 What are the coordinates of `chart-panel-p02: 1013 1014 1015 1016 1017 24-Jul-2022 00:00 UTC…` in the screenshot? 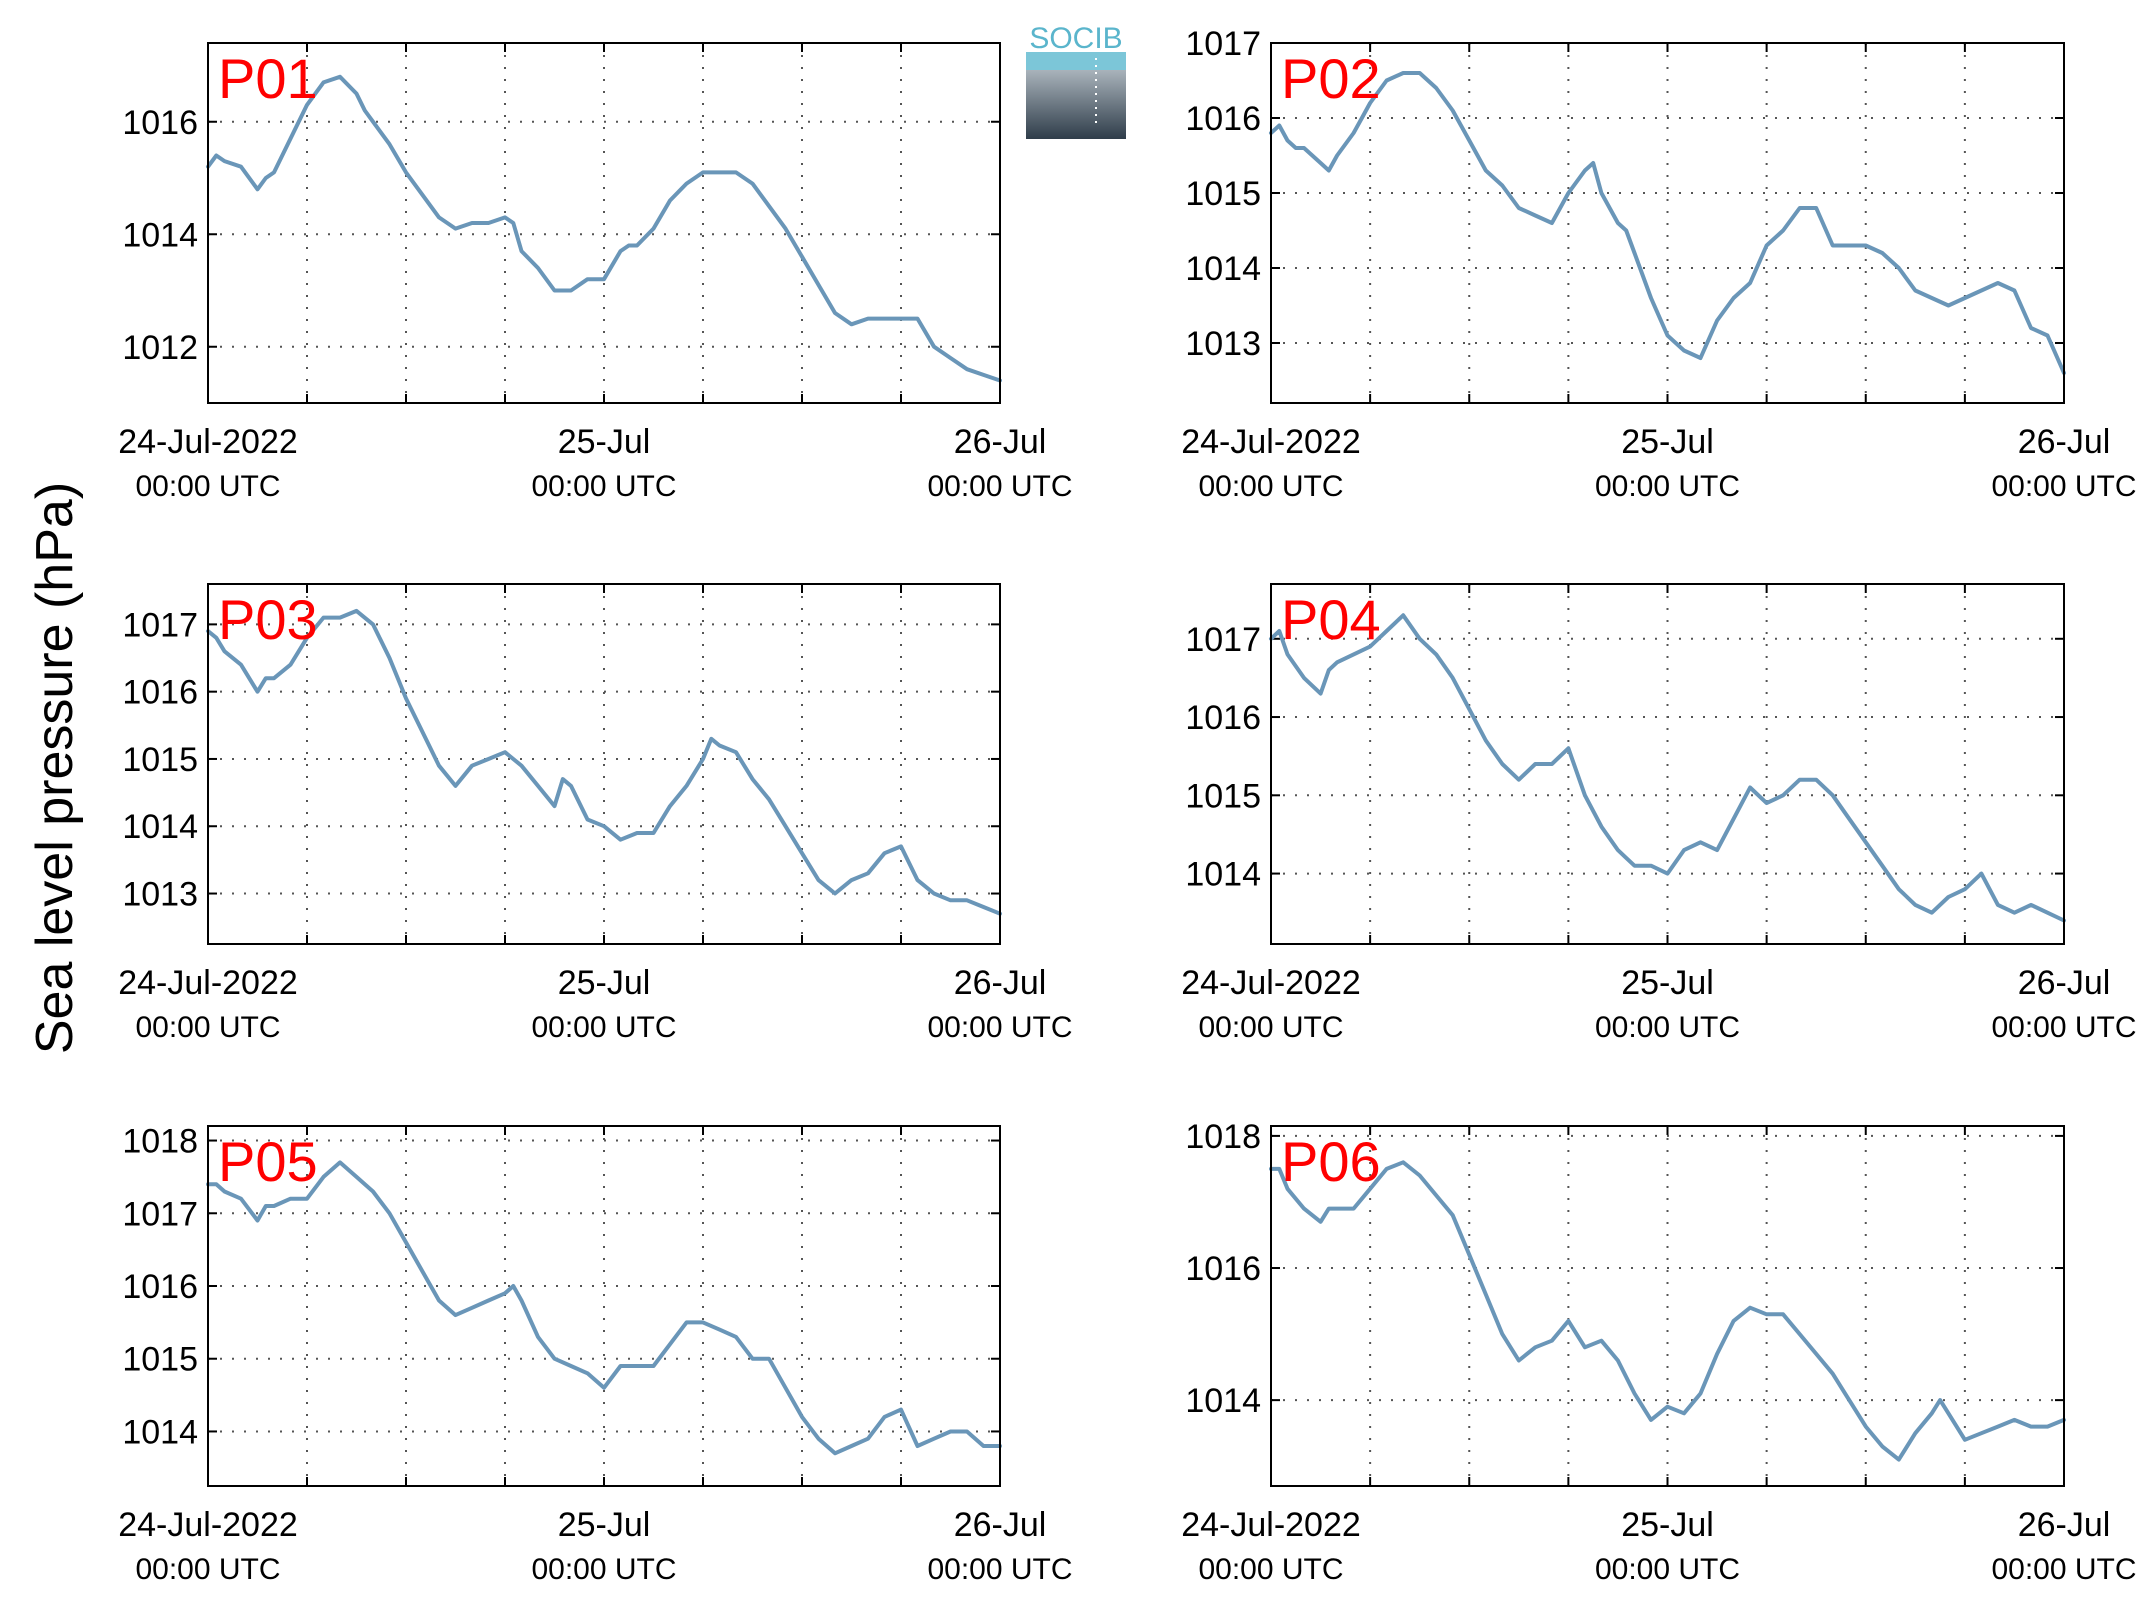 It's located at (1658, 264).